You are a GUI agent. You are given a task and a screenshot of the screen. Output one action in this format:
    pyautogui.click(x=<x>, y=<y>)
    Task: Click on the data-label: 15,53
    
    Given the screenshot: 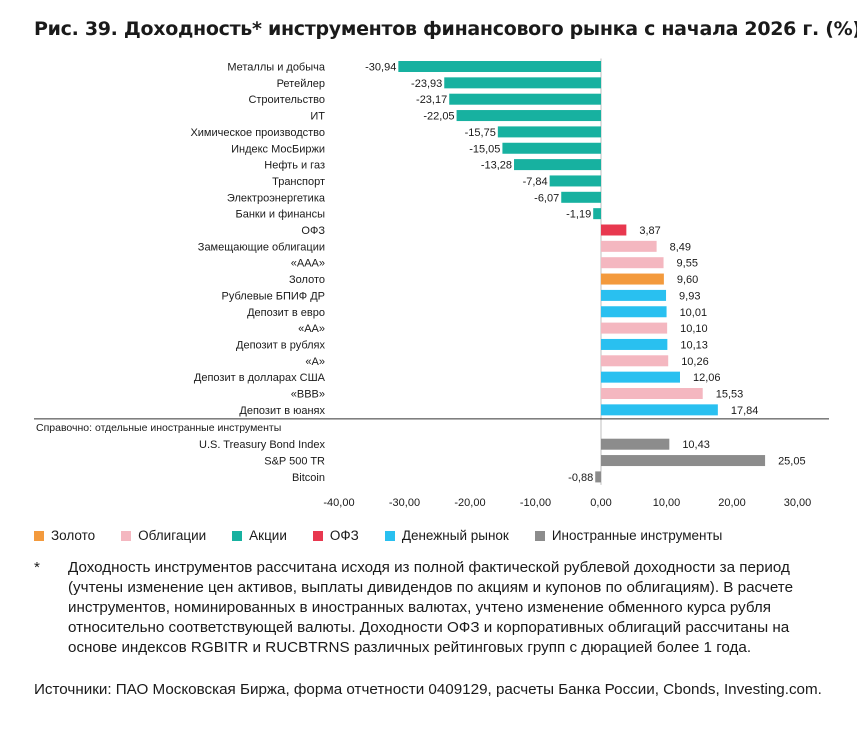 What is the action you would take?
    pyautogui.click(x=730, y=395)
    